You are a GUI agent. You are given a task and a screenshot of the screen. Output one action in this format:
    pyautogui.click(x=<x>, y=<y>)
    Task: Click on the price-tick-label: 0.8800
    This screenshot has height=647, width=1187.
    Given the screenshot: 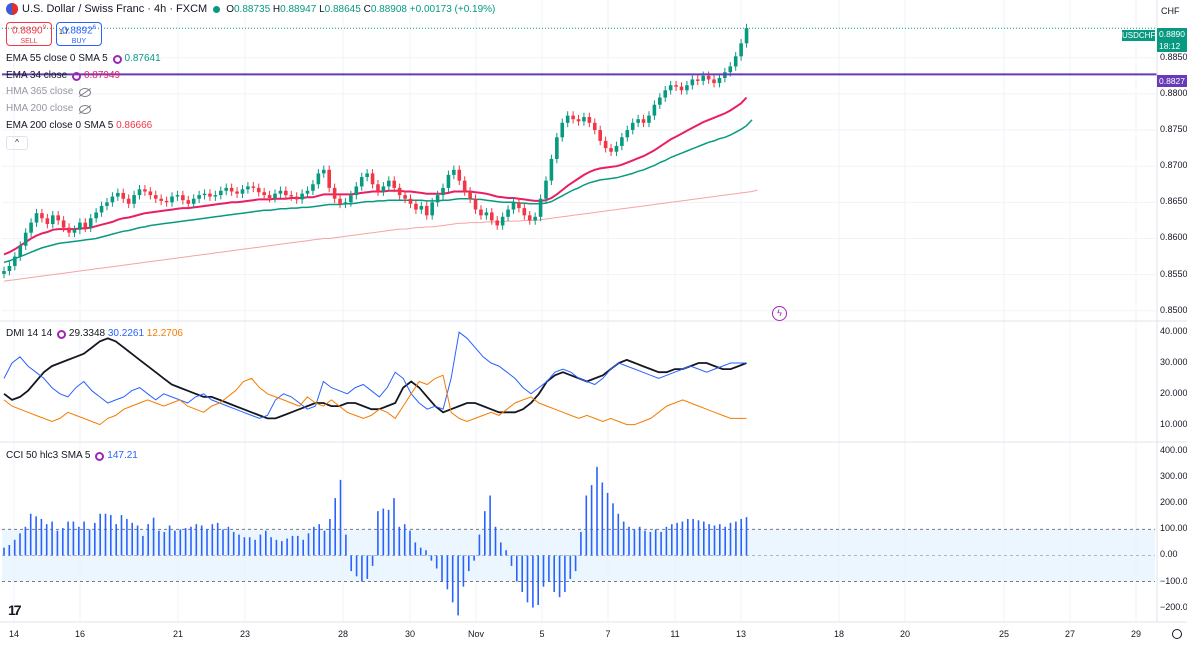 What is the action you would take?
    pyautogui.click(x=1173, y=92)
    